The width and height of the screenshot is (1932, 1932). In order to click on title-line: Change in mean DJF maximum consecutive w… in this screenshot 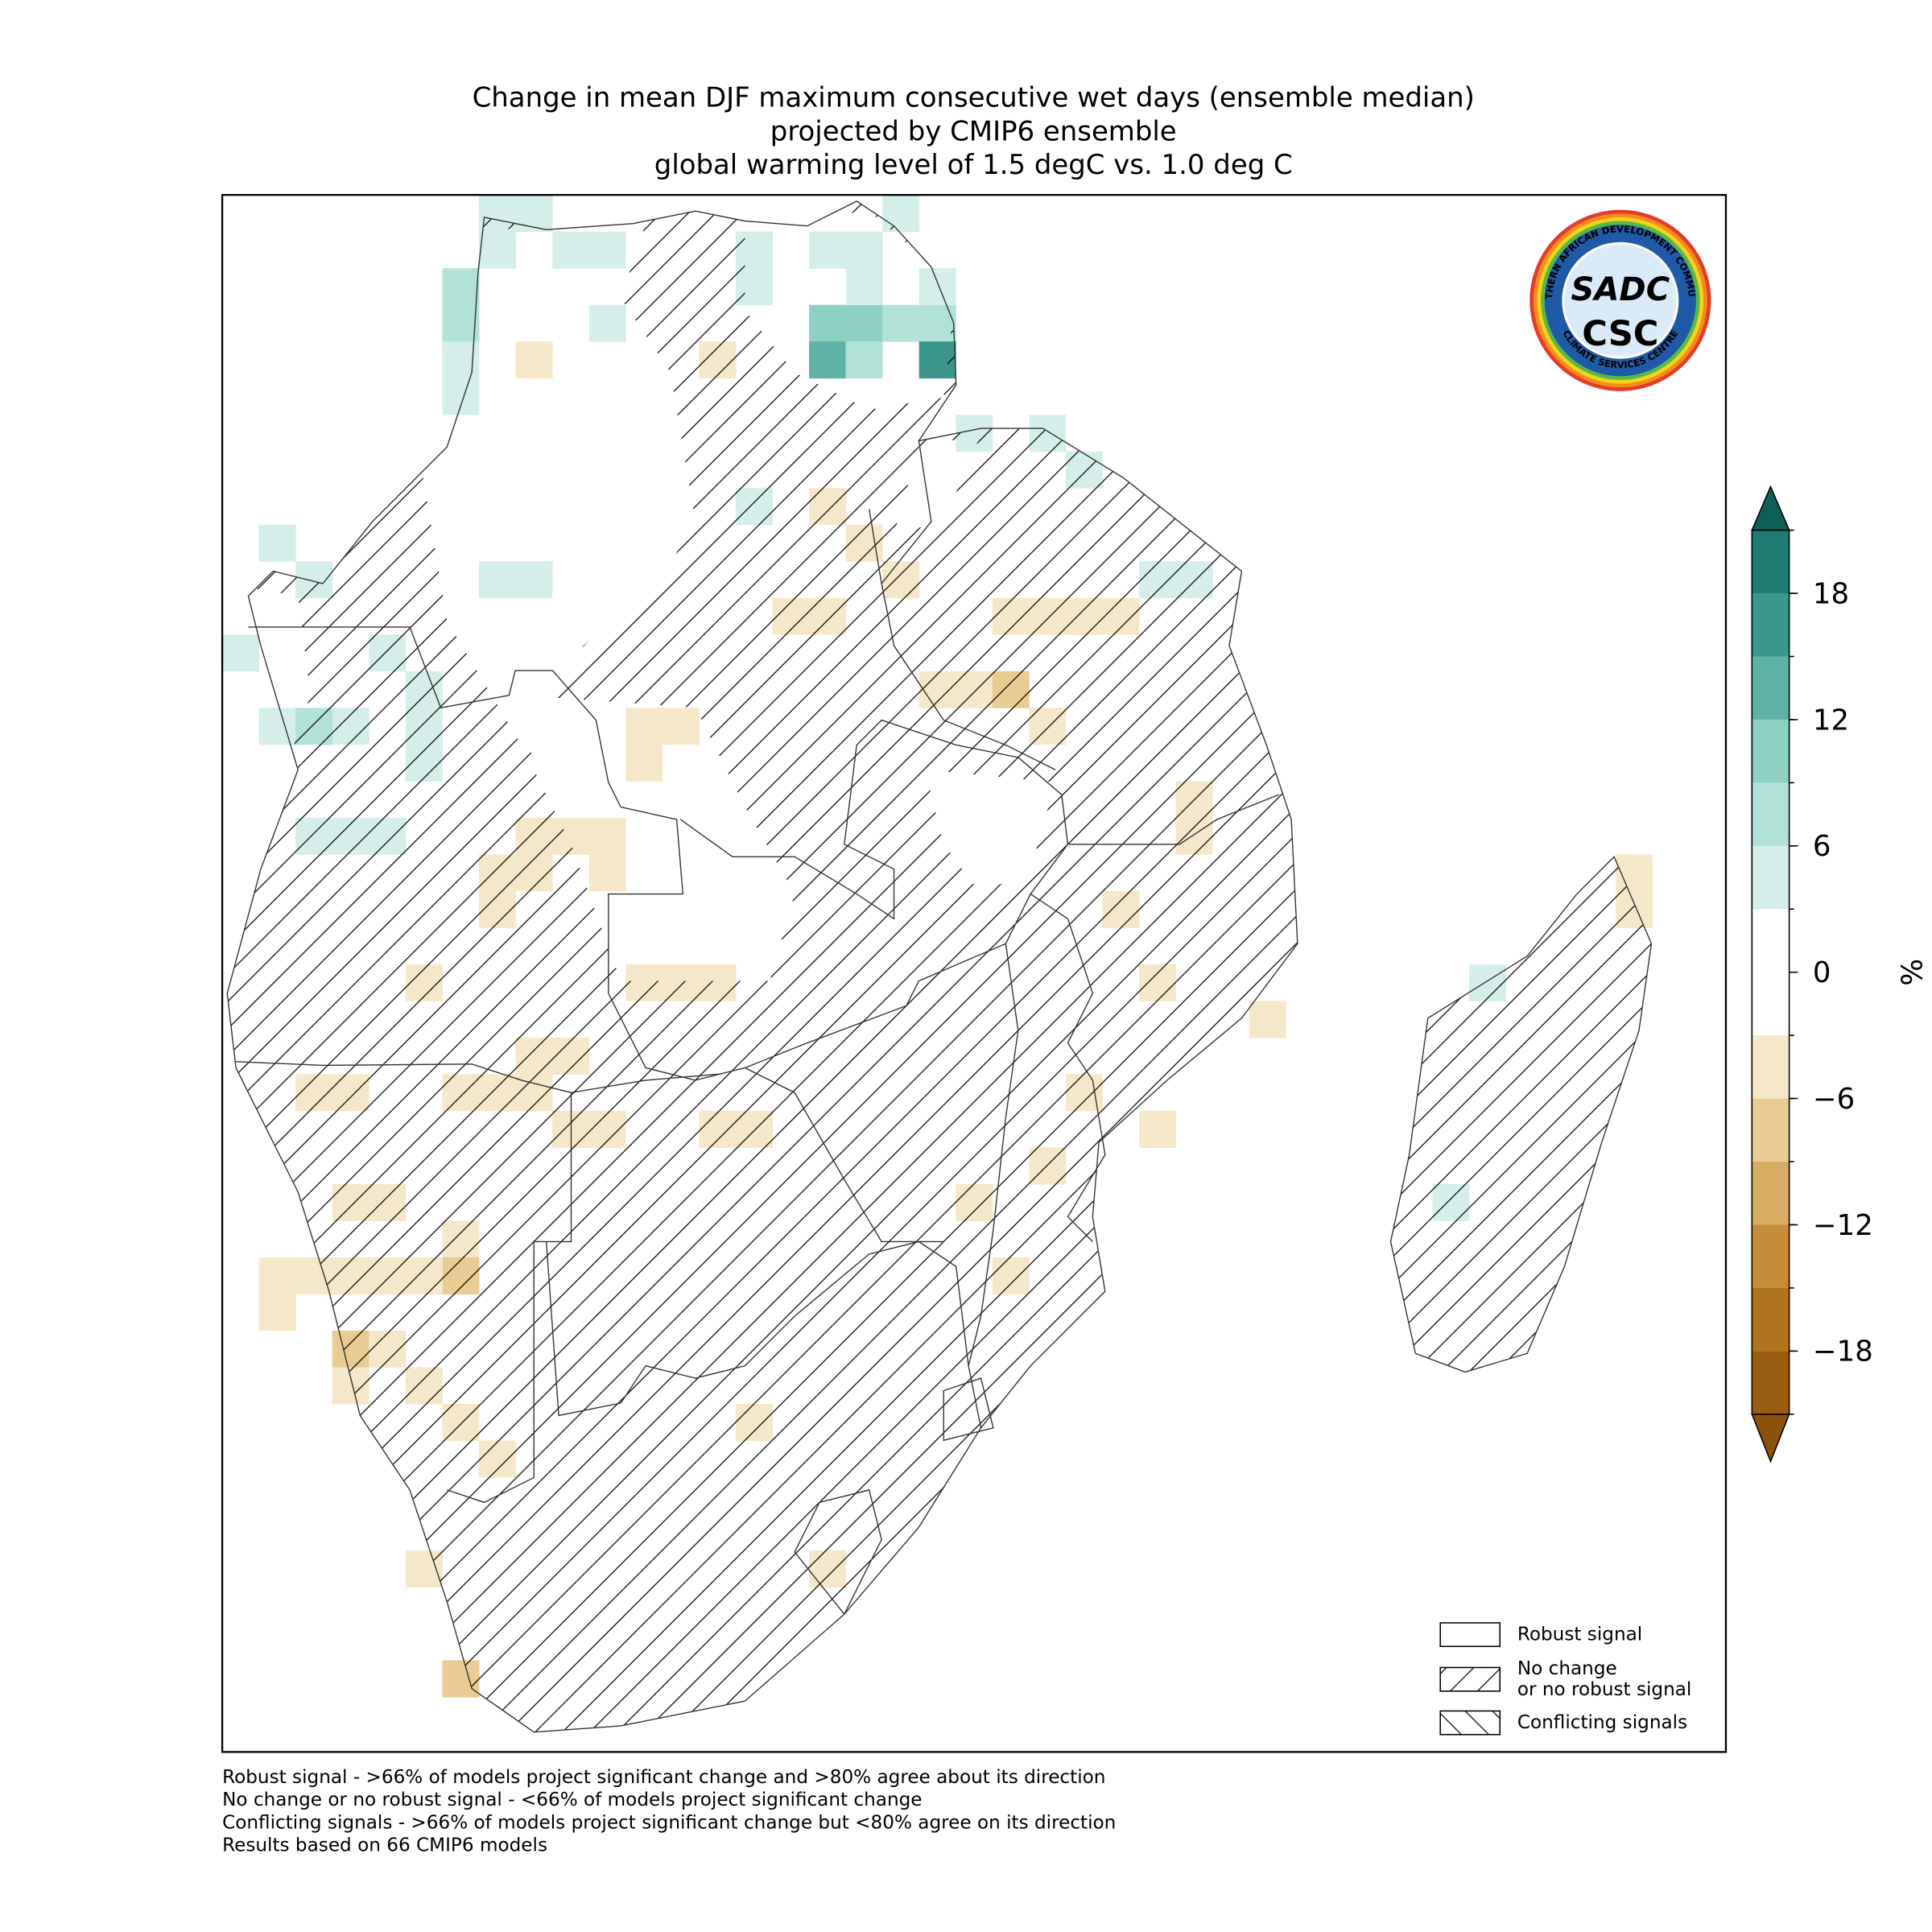, I will do `click(974, 98)`.